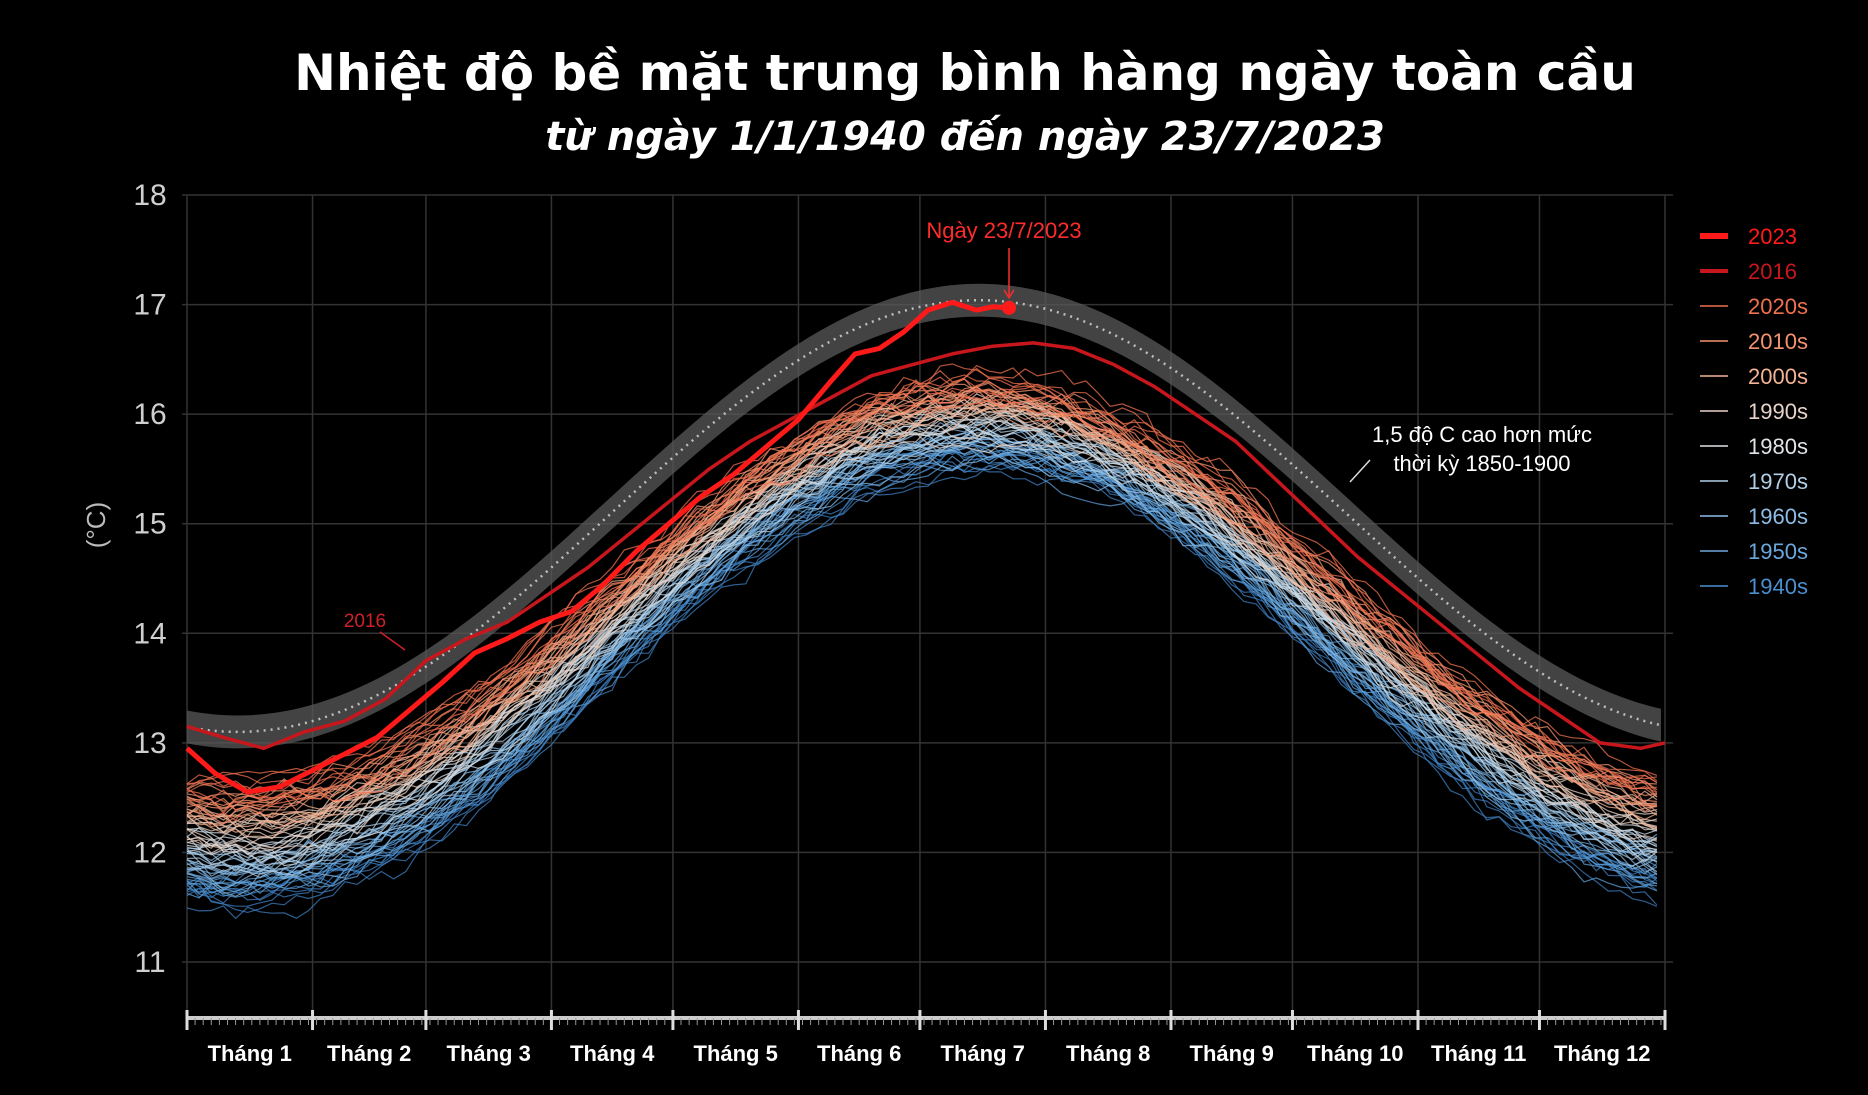  Describe the element at coordinates (149, 524) in the screenshot. I see `y-tick-15: 15` at that location.